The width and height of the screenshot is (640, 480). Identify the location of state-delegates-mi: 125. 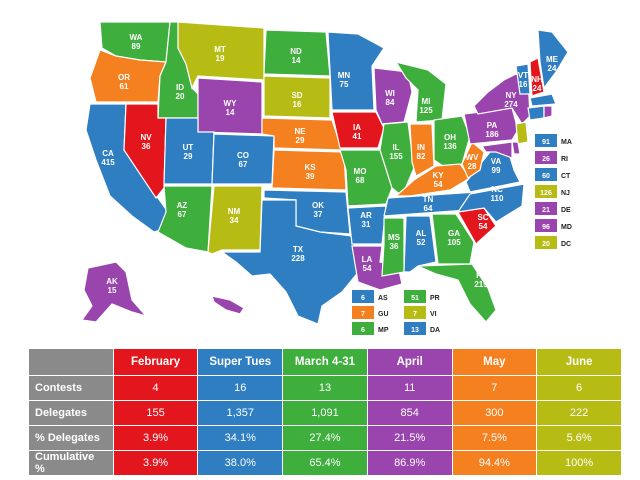
(426, 110).